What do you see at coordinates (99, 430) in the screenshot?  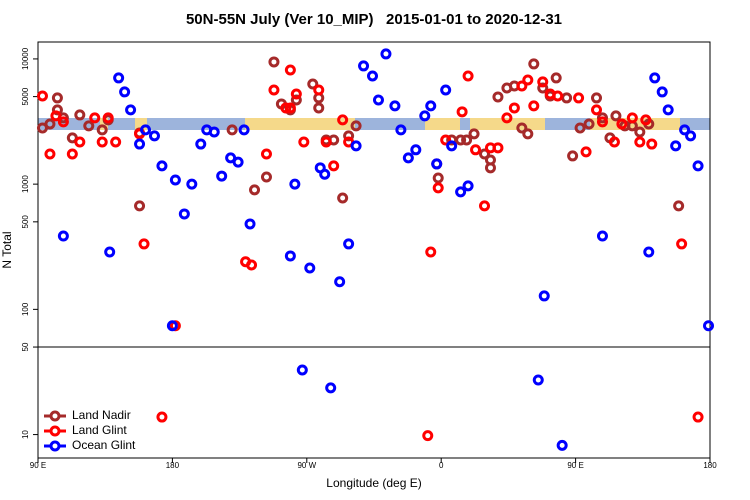 I see `legend-label: Land Glint` at bounding box center [99, 430].